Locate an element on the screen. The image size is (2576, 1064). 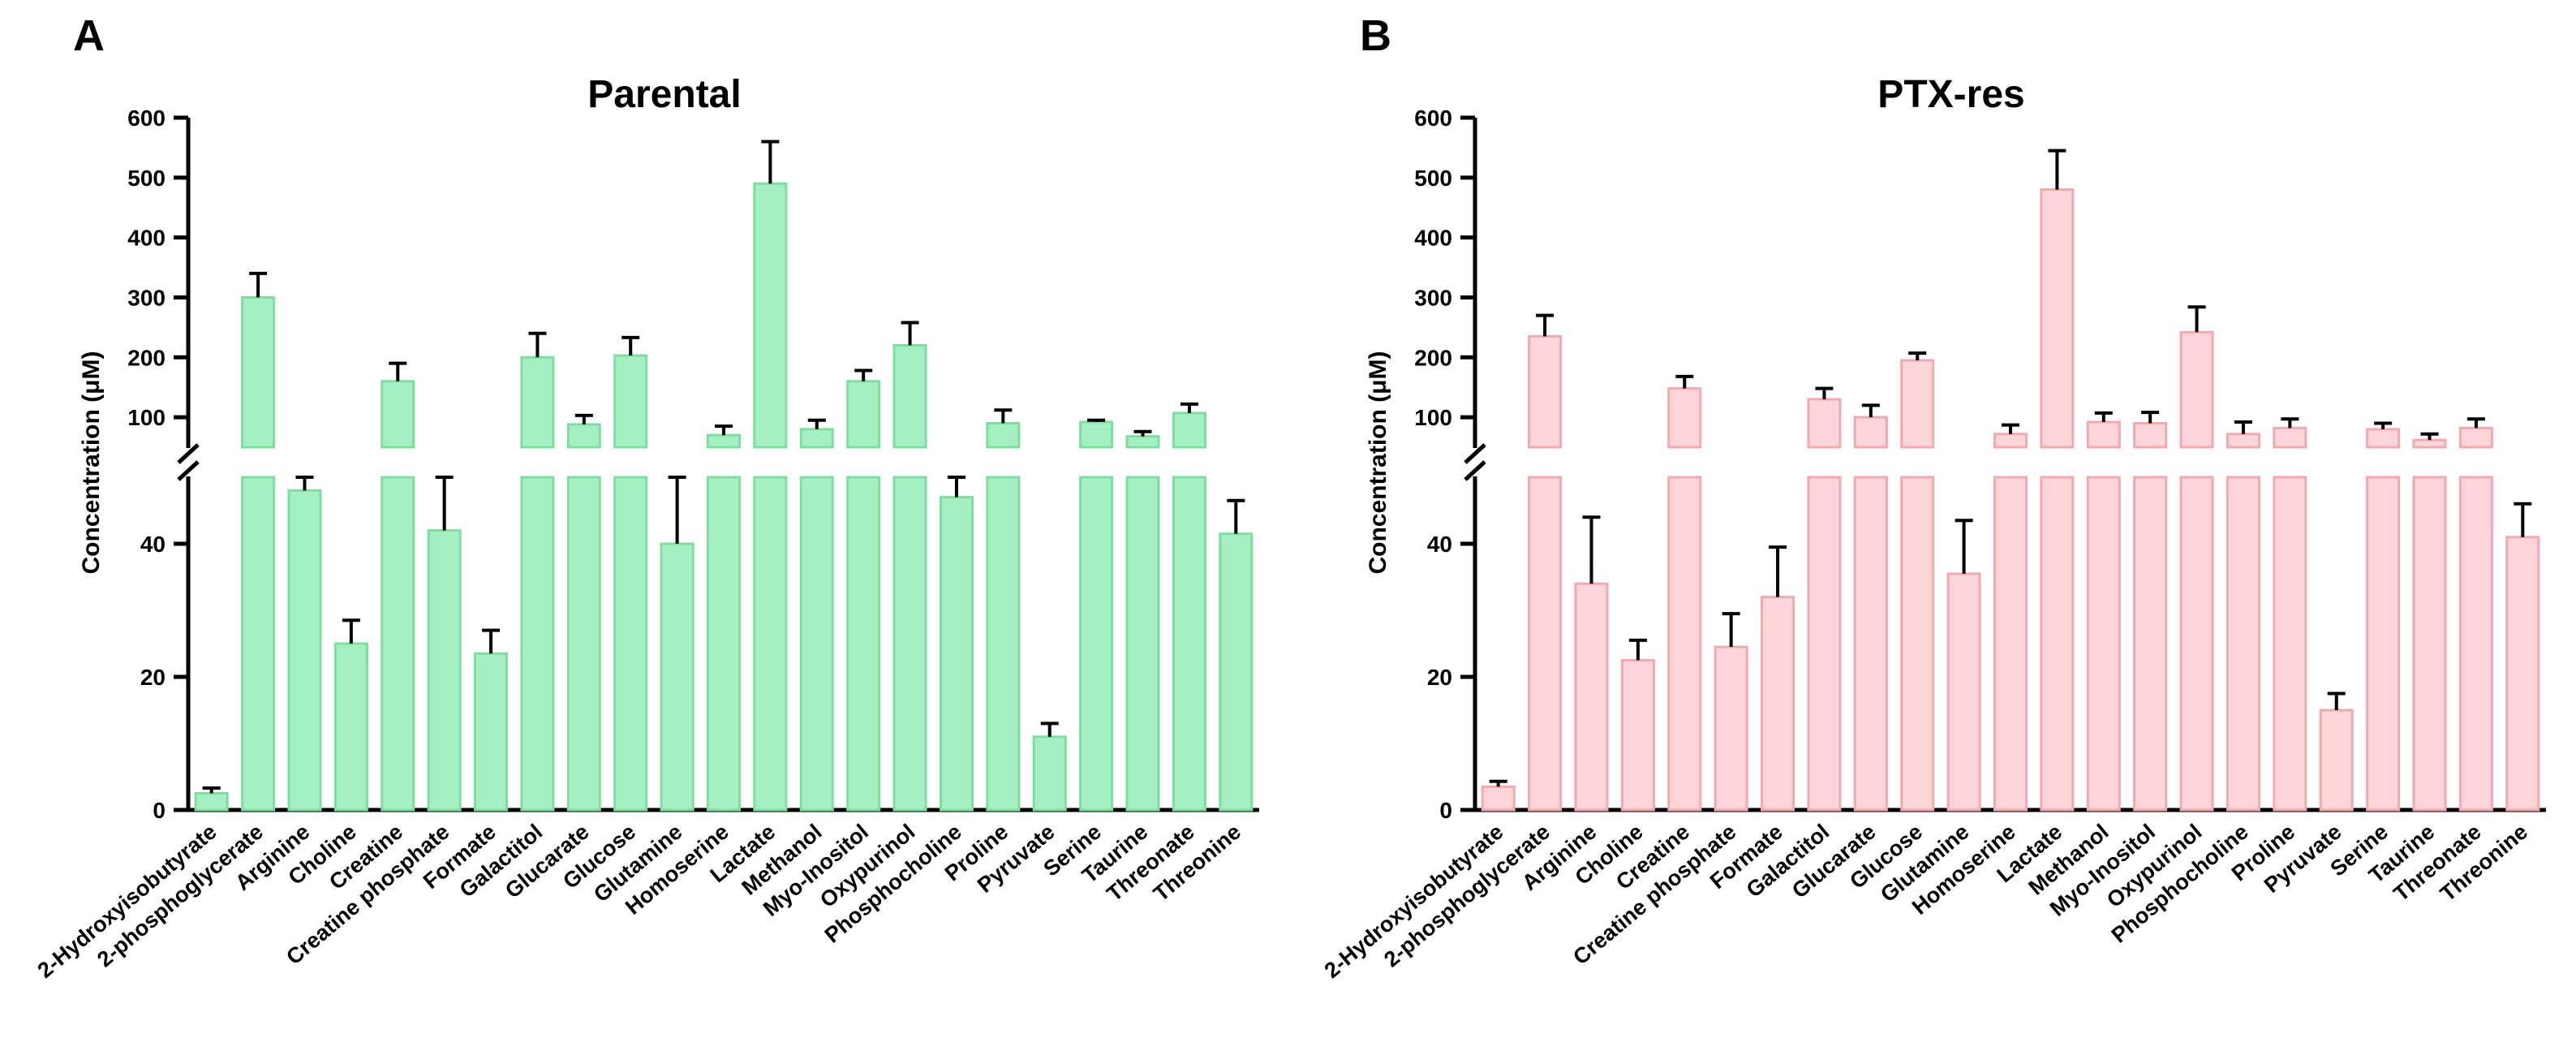
y-tick-label: 600 is located at coordinates (146, 119).